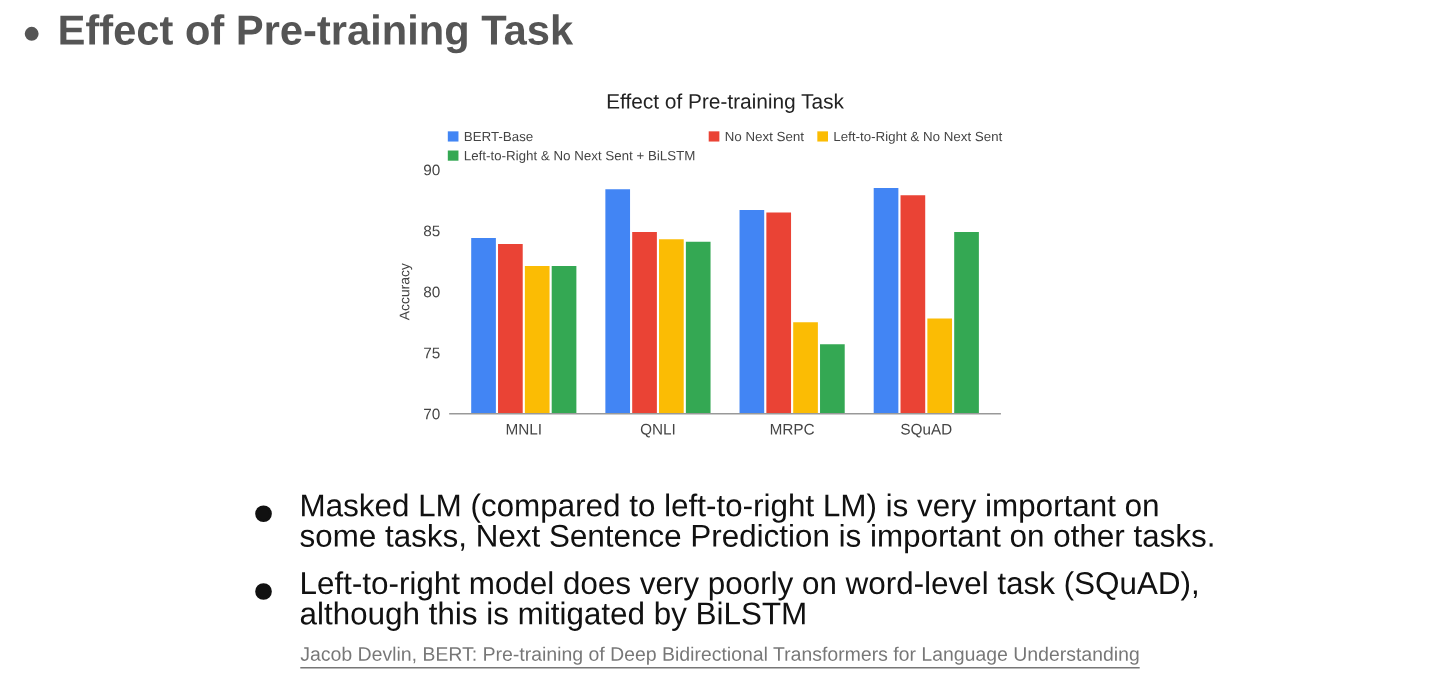 The width and height of the screenshot is (1440, 676). What do you see at coordinates (719, 655) in the screenshot?
I see `text: Jacob Devlin, BERT: Pre-training of Deep Bidirectional Transformers for Language Understanding` at bounding box center [719, 655].